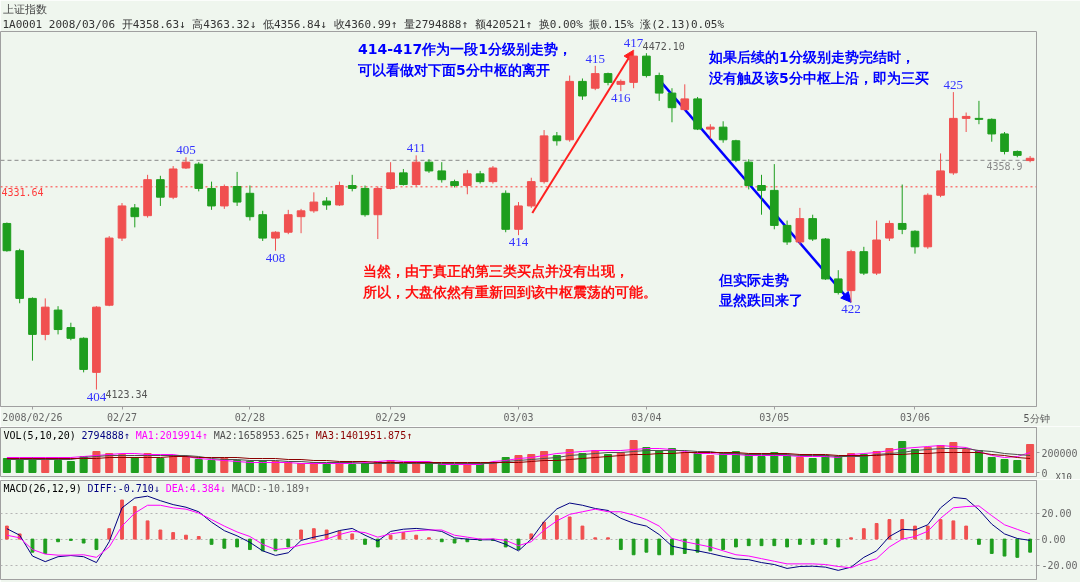  Describe the element at coordinates (518, 417) in the screenshot. I see `x-tick-label: 03/03` at that location.